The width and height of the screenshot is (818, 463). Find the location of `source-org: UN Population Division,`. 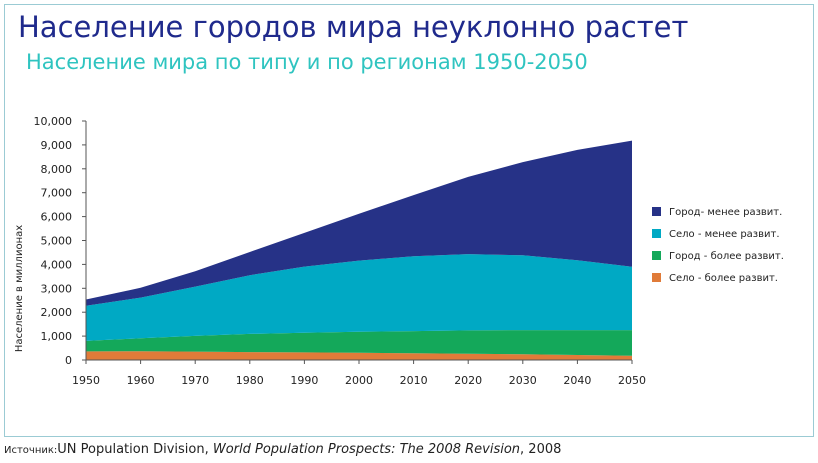

source-org: UN Population Division, is located at coordinates (135, 449).